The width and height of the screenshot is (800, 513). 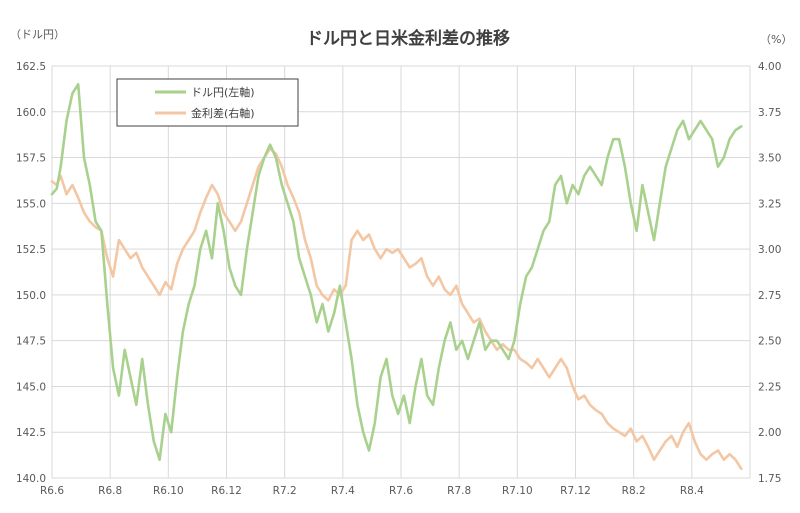 I want to click on x-tick-label: R8.2, so click(x=634, y=491).